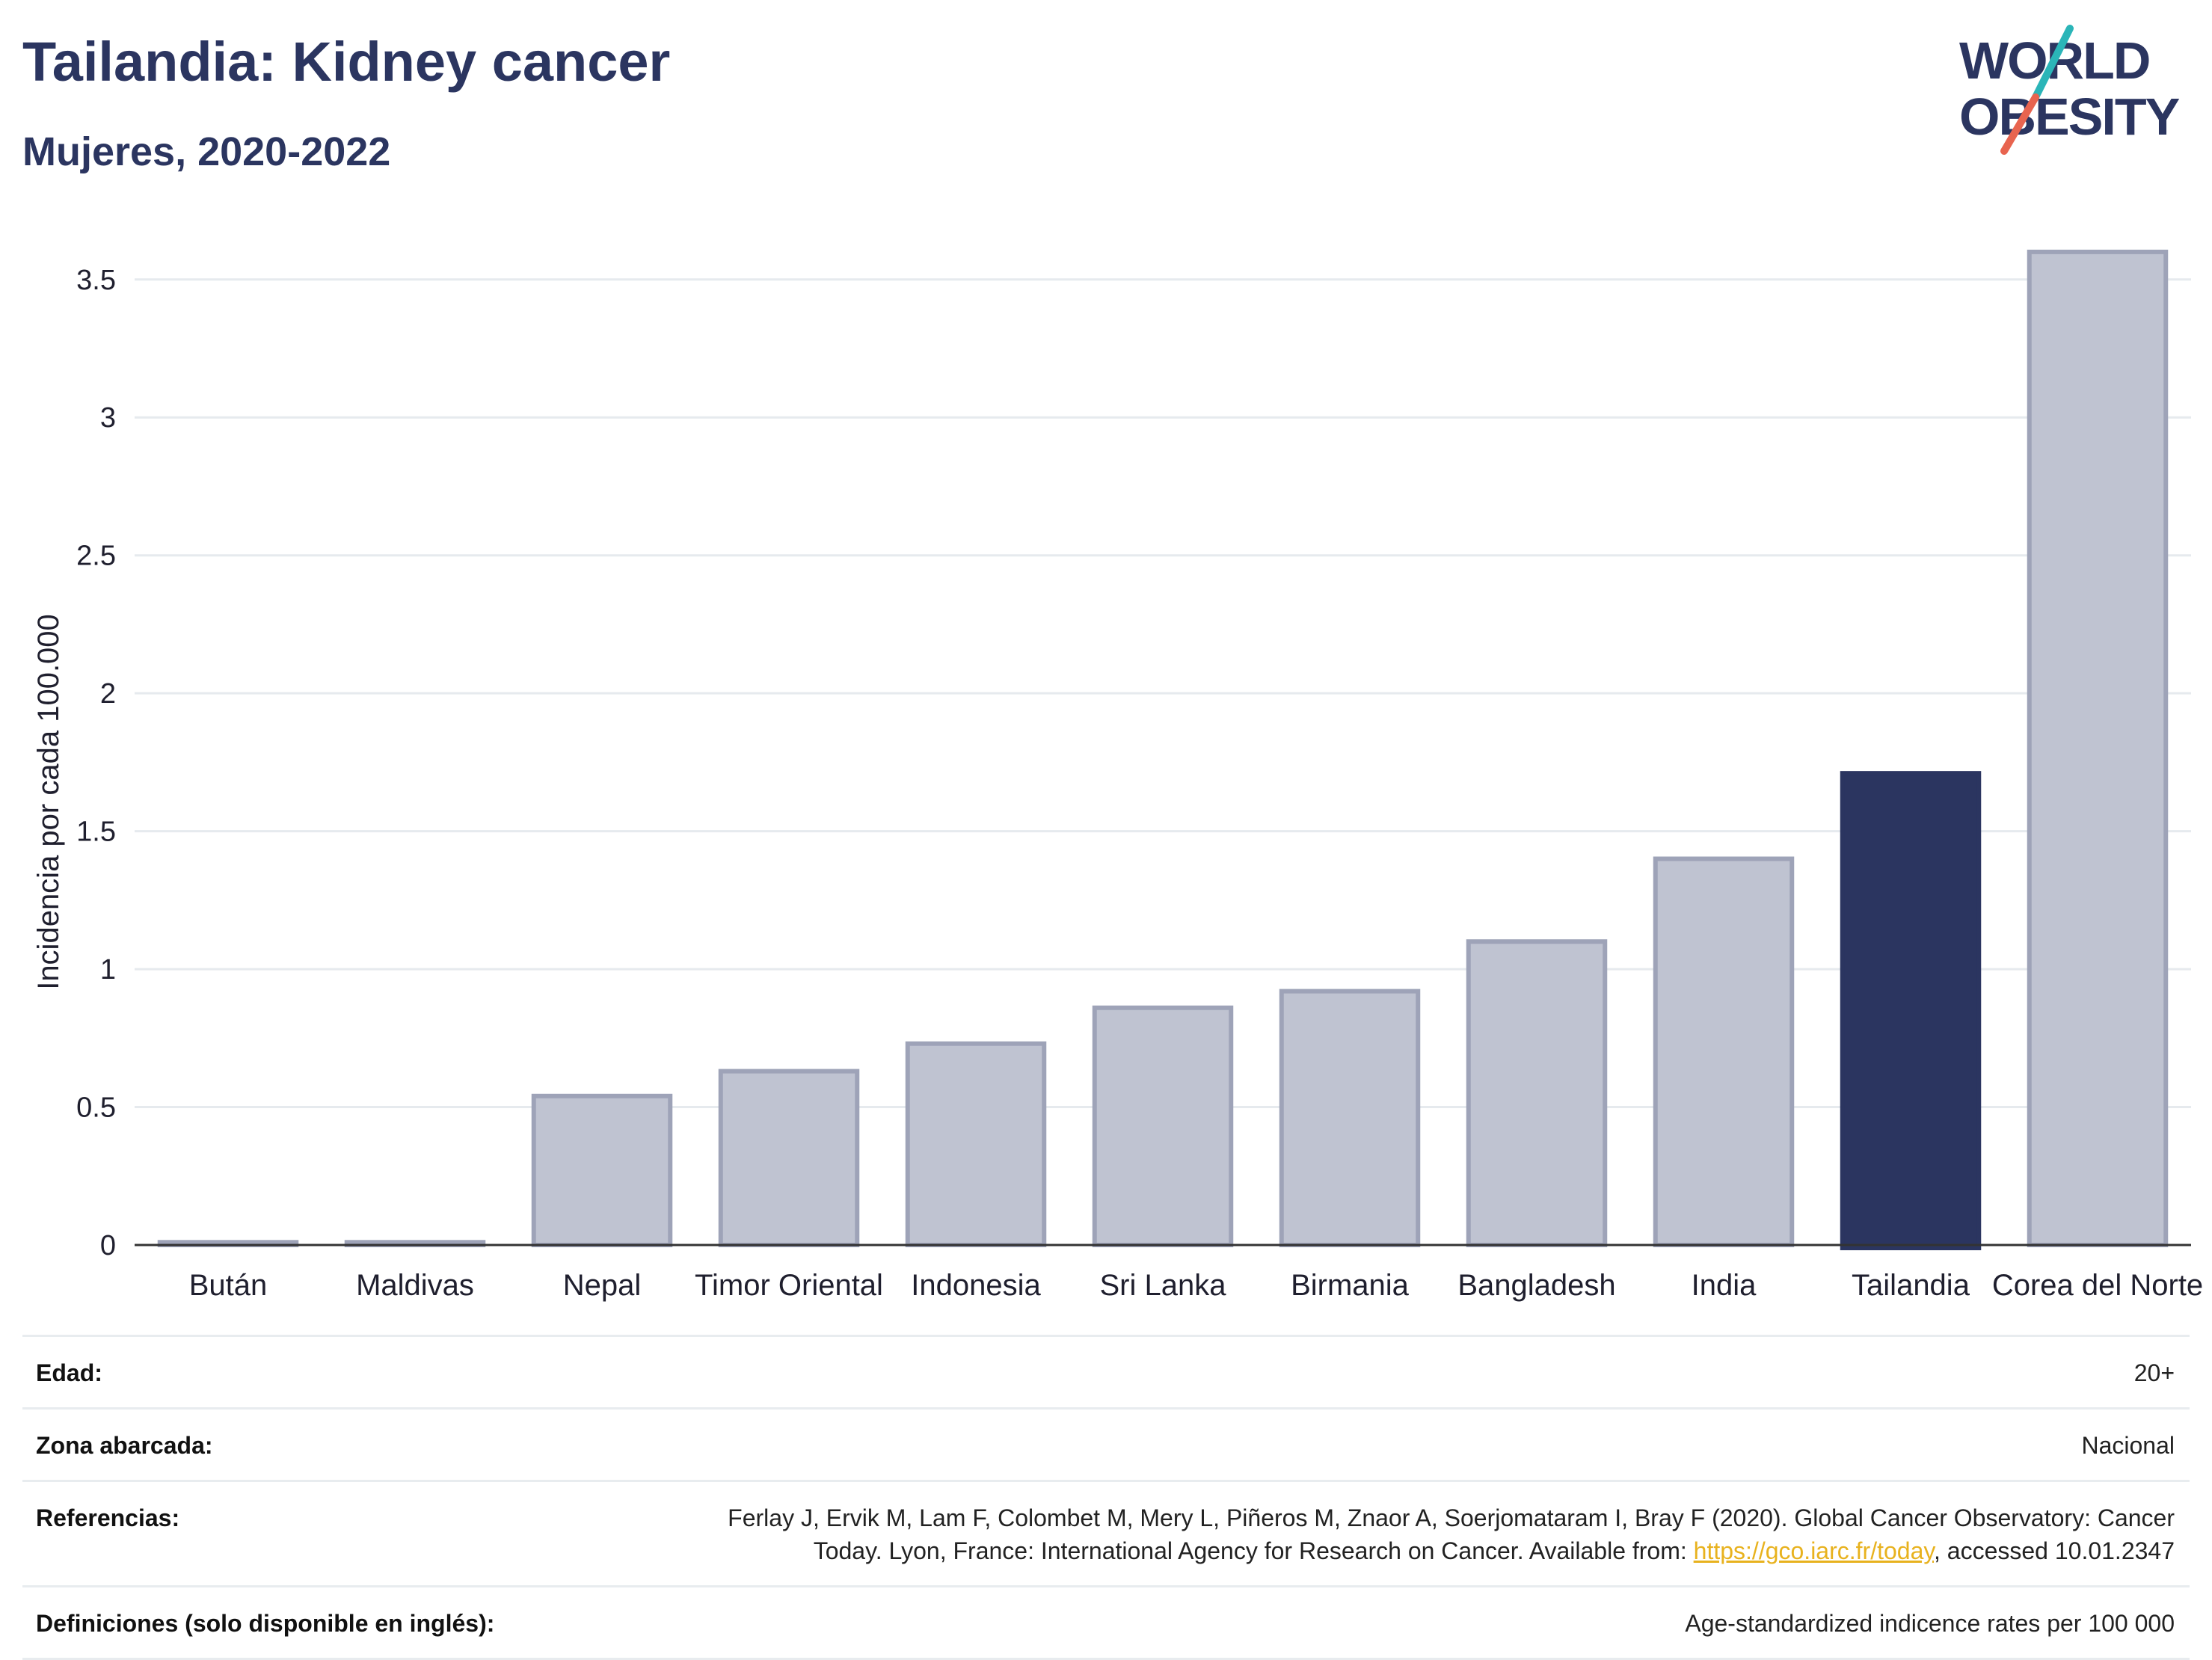 Image resolution: width=2212 pixels, height=1660 pixels. What do you see at coordinates (2097, 1285) in the screenshot?
I see `x-tick-label: Corea del Norte` at bounding box center [2097, 1285].